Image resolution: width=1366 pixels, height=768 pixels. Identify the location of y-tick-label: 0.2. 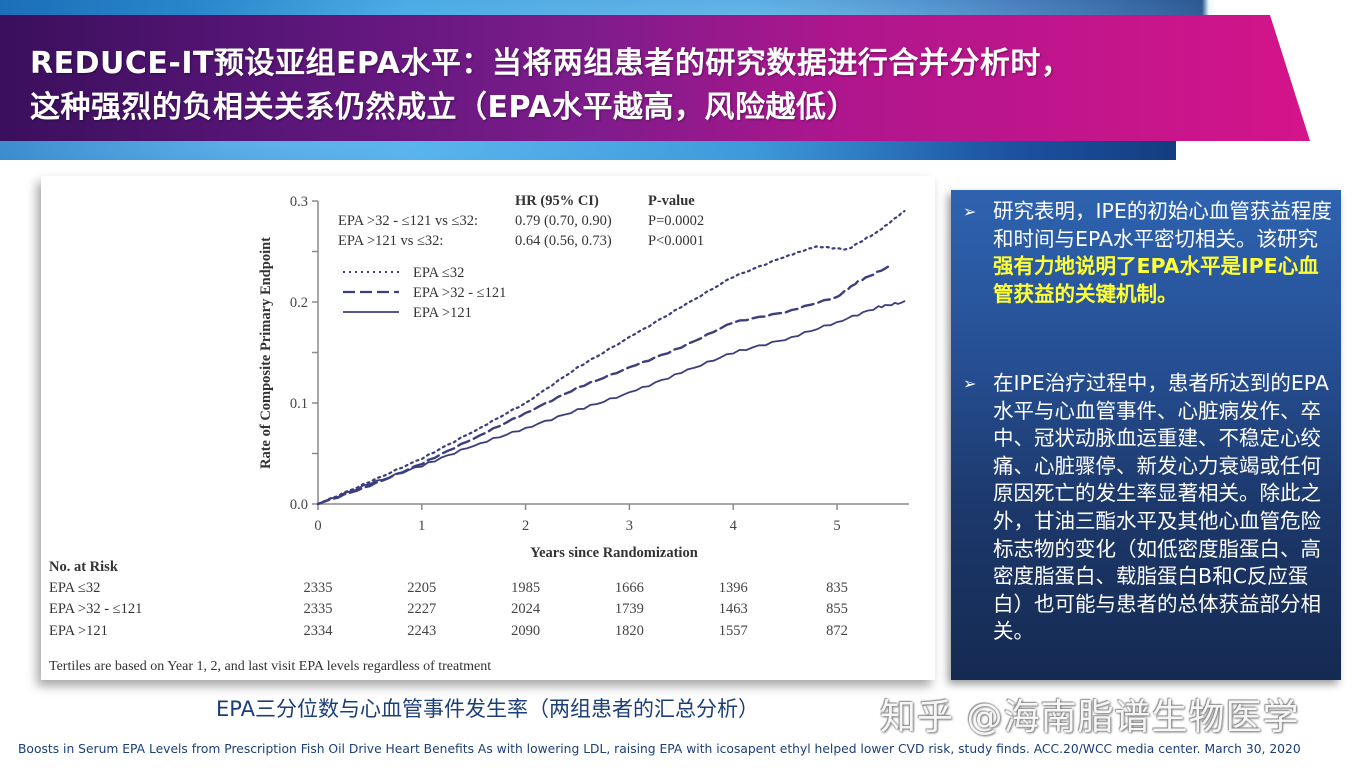
(299, 303).